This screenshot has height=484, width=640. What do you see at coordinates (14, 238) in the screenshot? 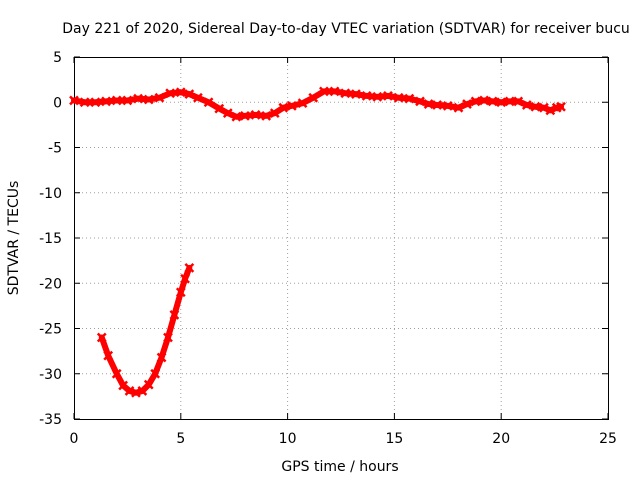
I see `y-axis-title: SDTVAR / TECUs` at bounding box center [14, 238].